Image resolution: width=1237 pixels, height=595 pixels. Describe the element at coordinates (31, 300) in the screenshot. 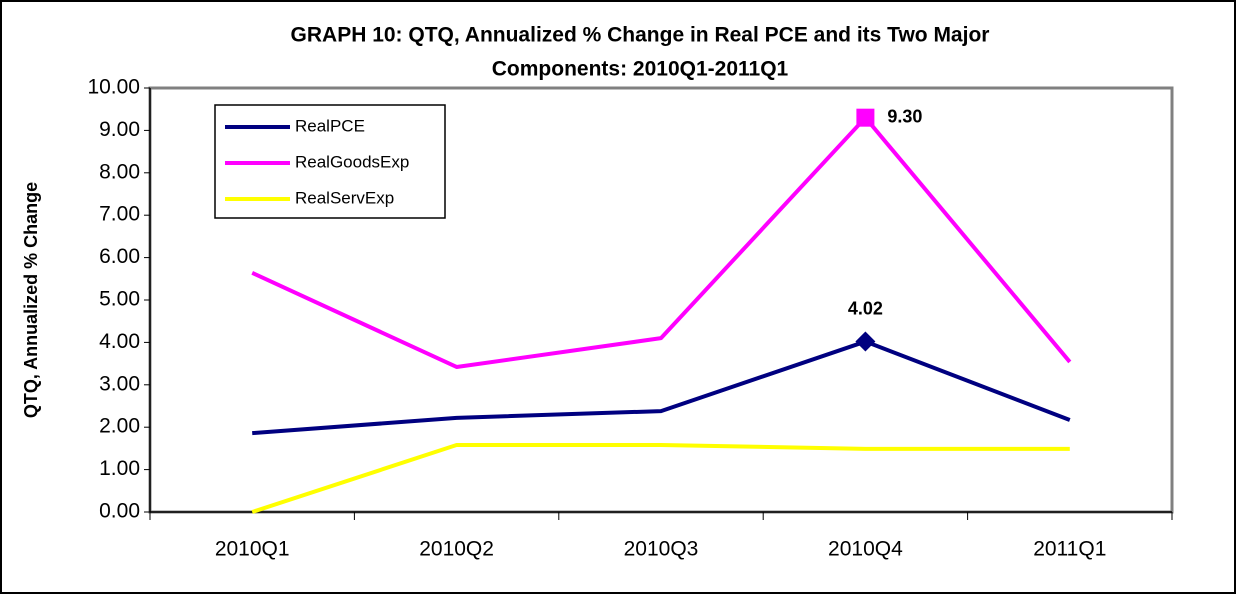

I see `y-axis-label: QTQ, Annualized % Change` at that location.